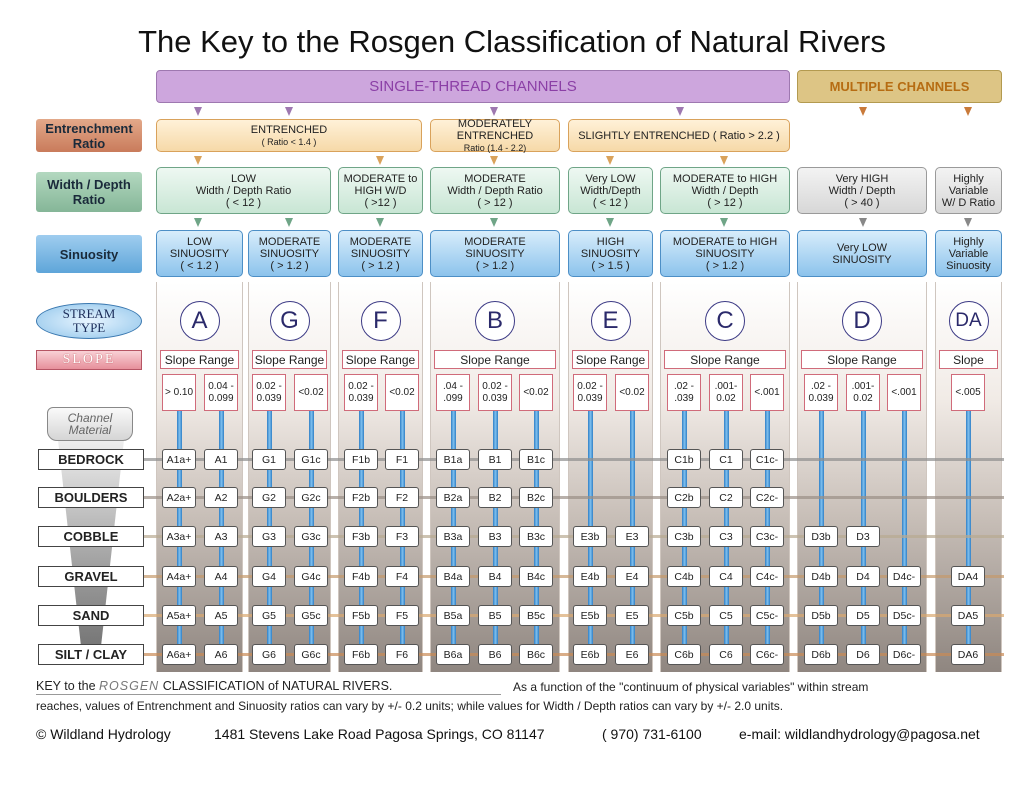  I want to click on material-gravel: GRAVEL, so click(91, 576).